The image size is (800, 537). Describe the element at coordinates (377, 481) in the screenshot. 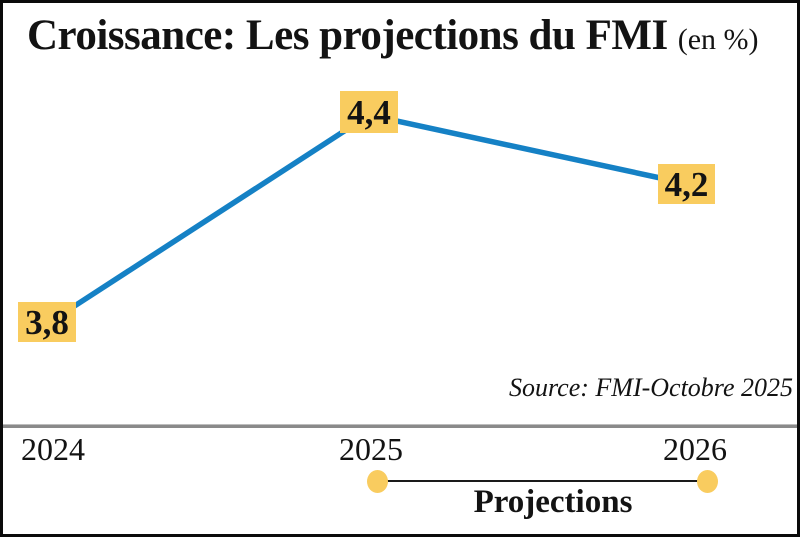

I see `projection-dot-start` at that location.